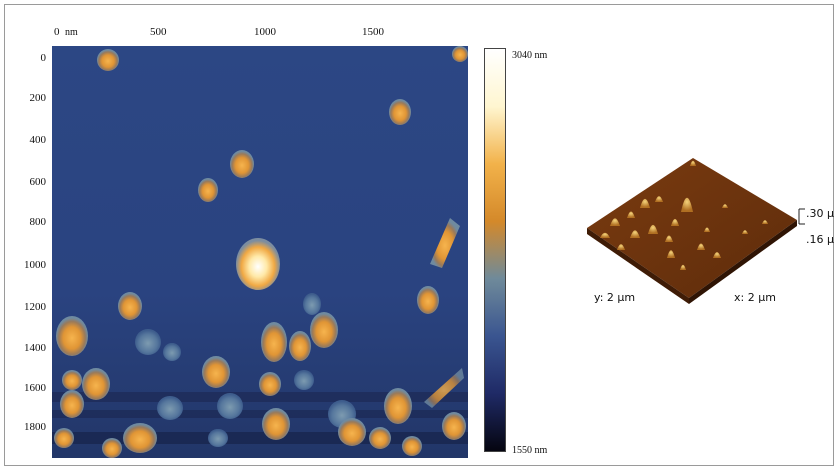  I want to click on z-scale-top-label: .30 µ, so click(820, 213).